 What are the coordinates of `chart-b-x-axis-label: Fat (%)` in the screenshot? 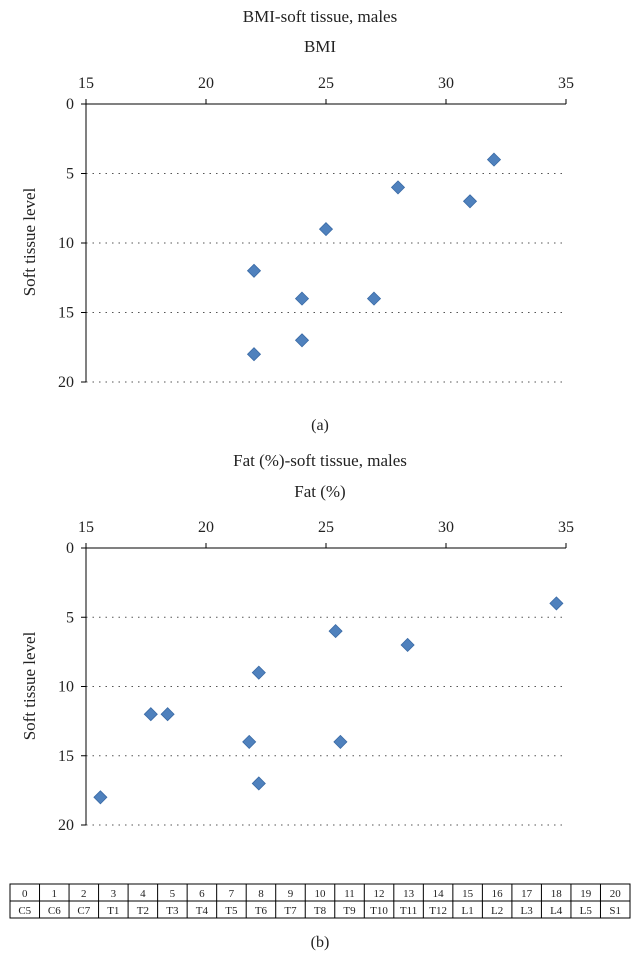 It's located at (319, 491).